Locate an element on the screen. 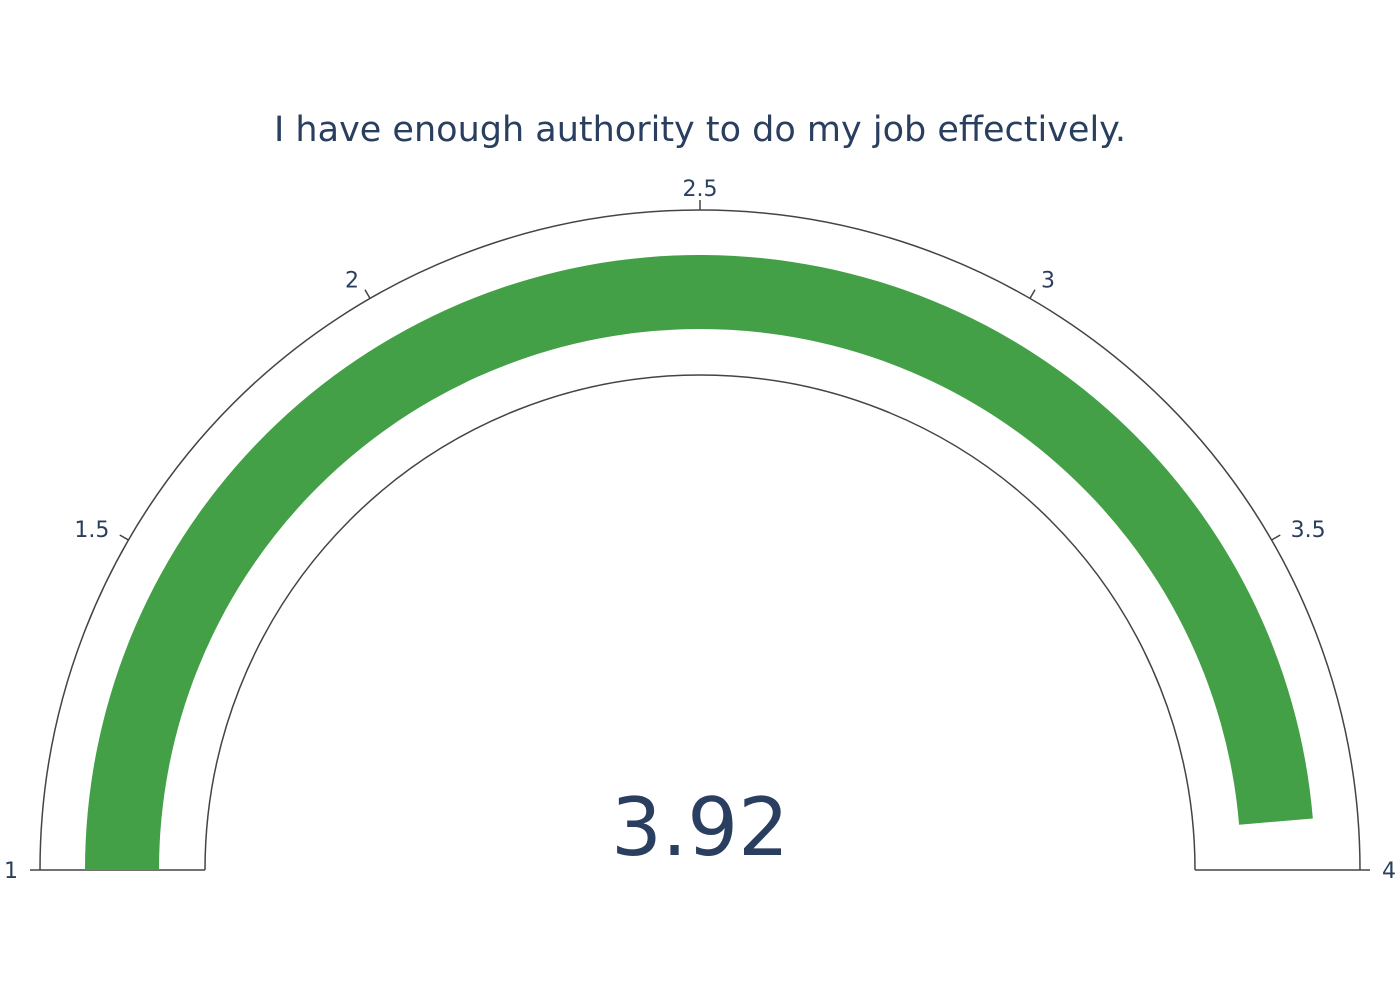 The width and height of the screenshot is (1400, 1000). gauge-tick-label: 1.5 is located at coordinates (91, 530).